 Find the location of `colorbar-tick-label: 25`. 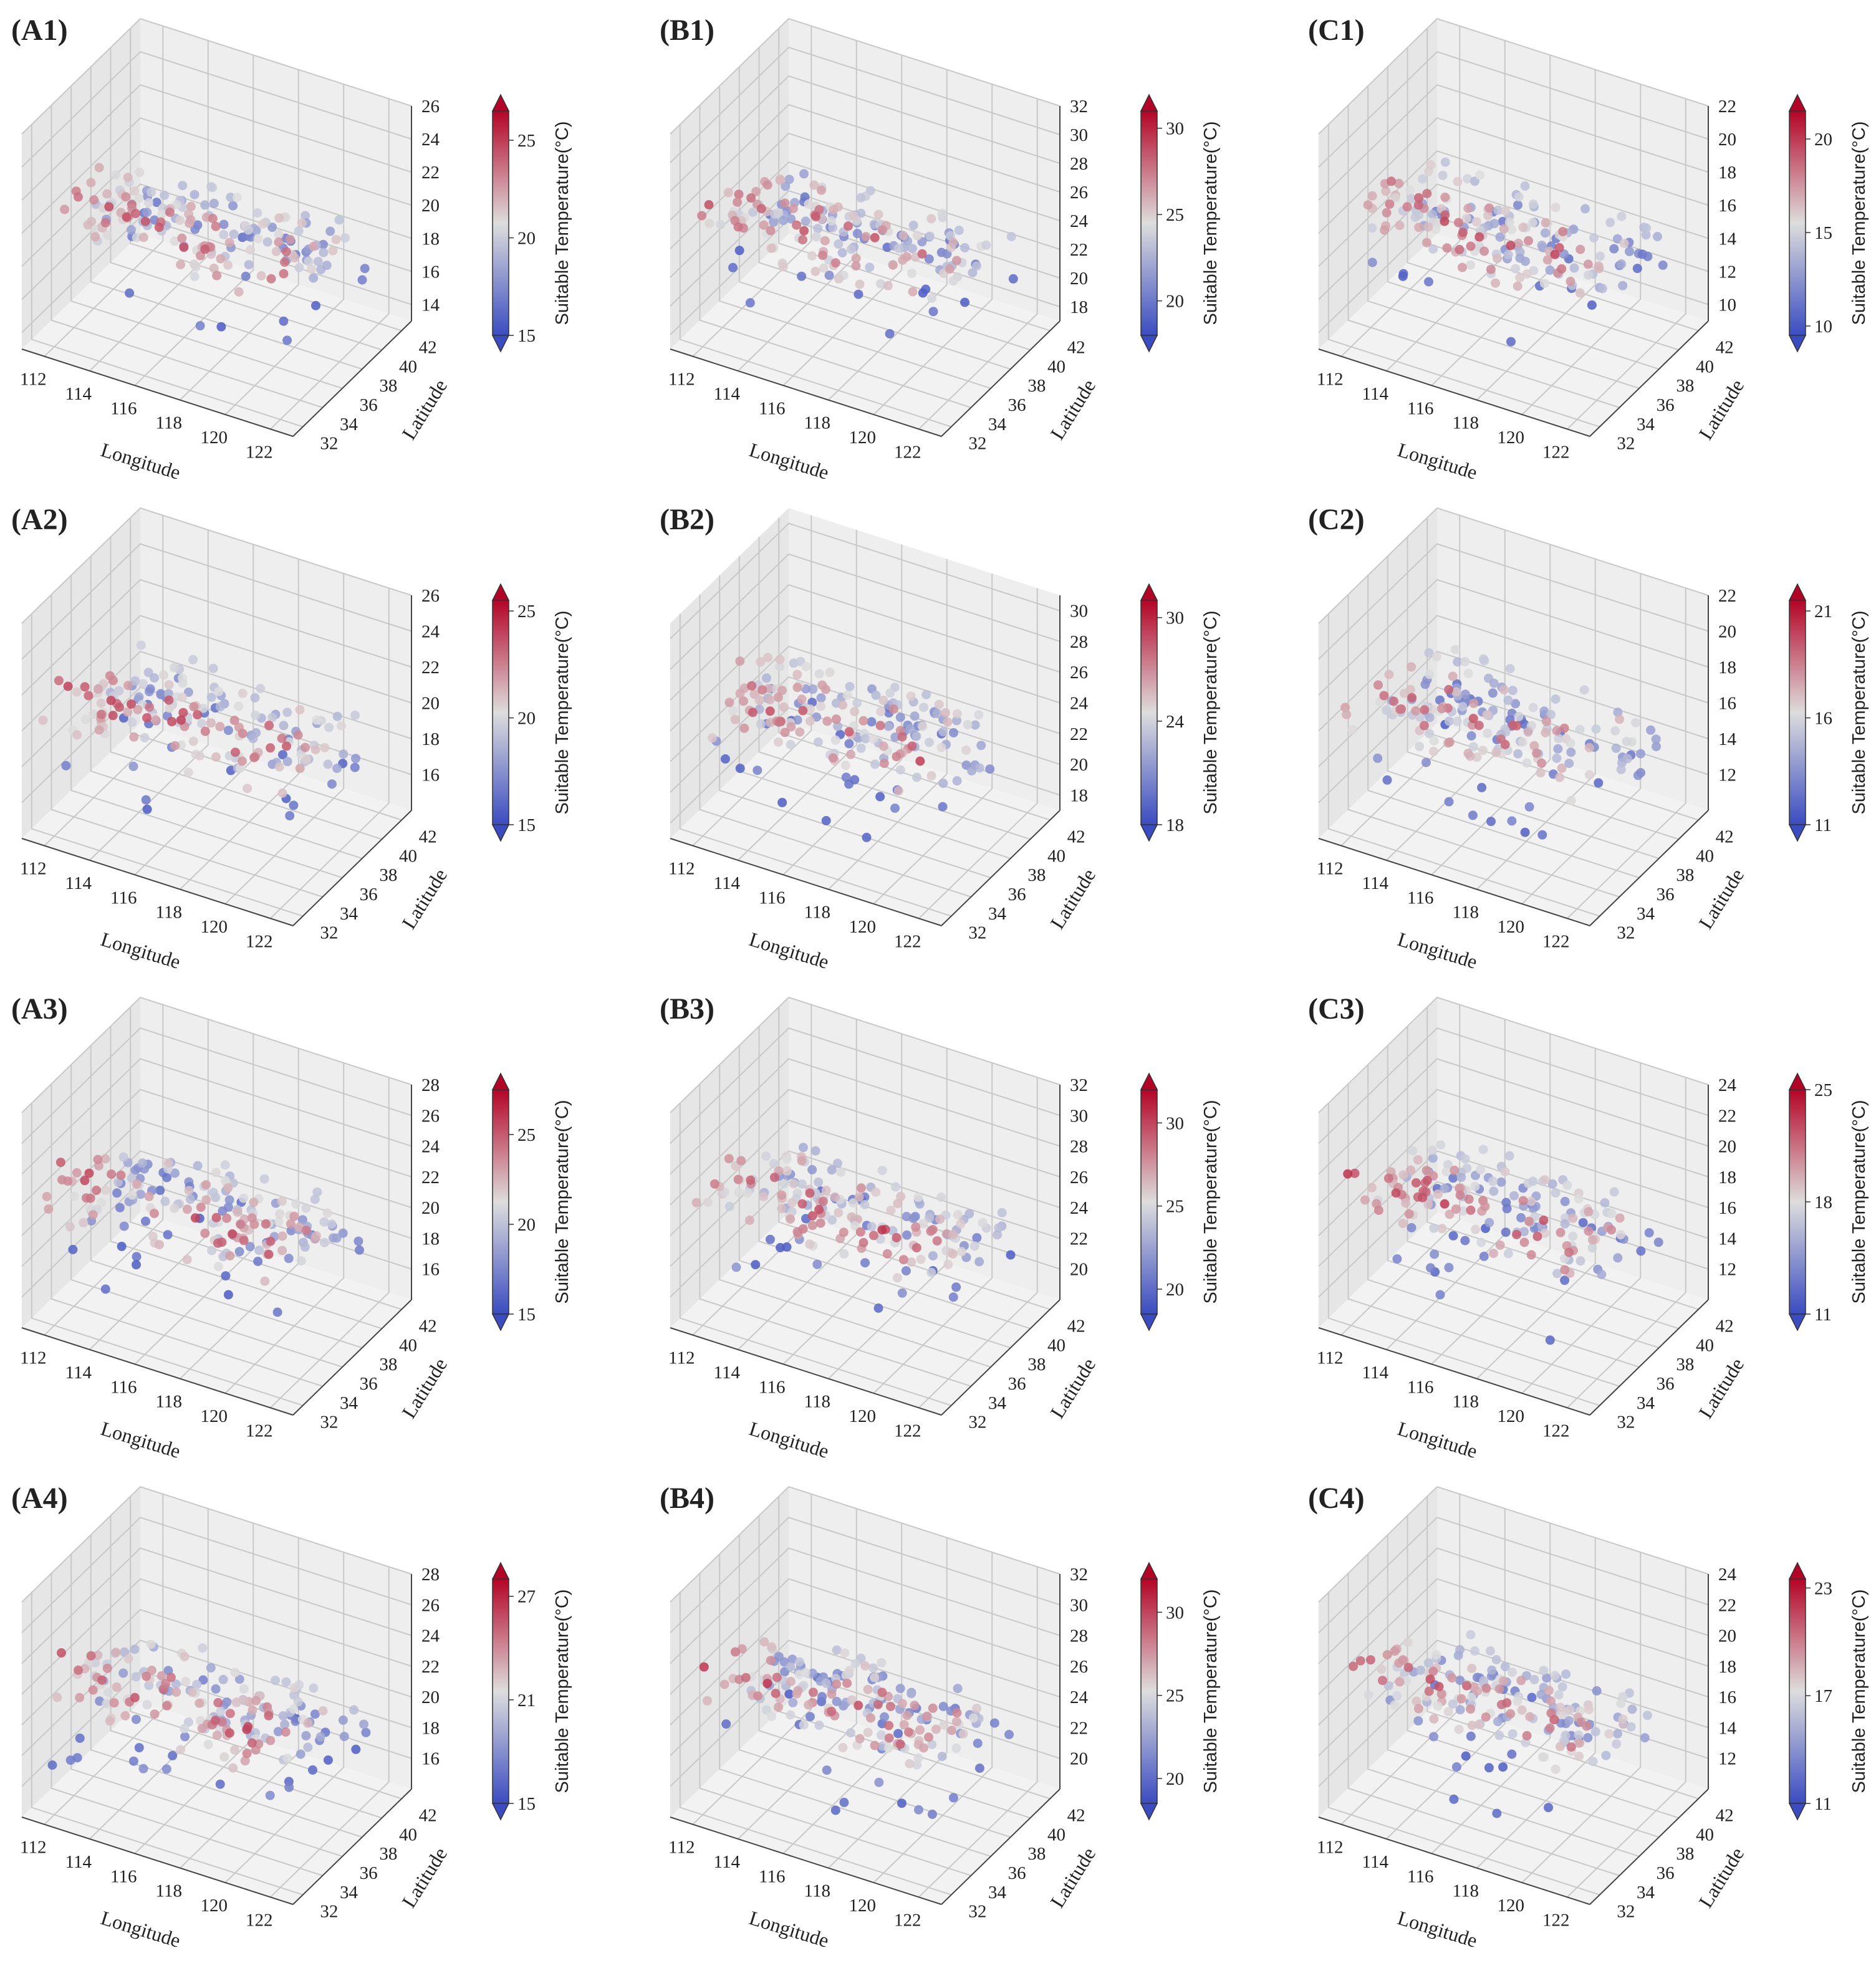

colorbar-tick-label: 25 is located at coordinates (526, 612).